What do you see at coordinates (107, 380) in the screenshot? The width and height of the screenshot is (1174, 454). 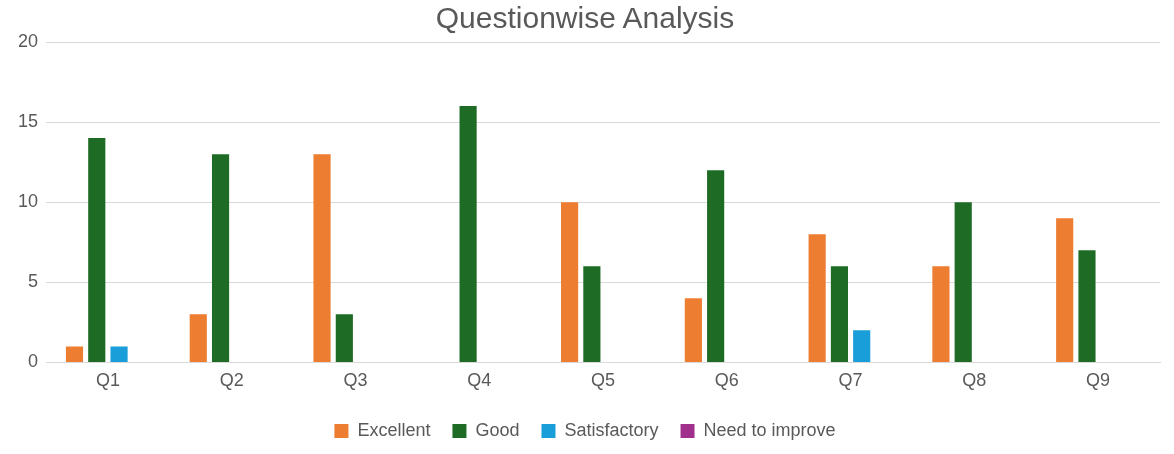 I see `x-tick-label: Q1` at bounding box center [107, 380].